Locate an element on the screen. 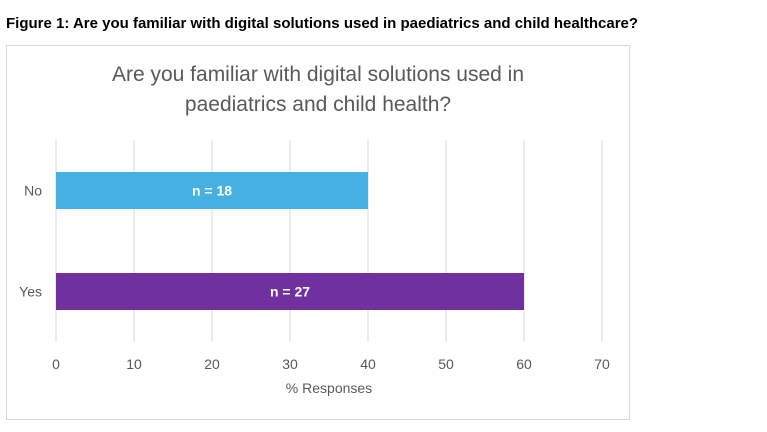 This screenshot has width=767, height=432. x-tick-label: 50 is located at coordinates (446, 364).